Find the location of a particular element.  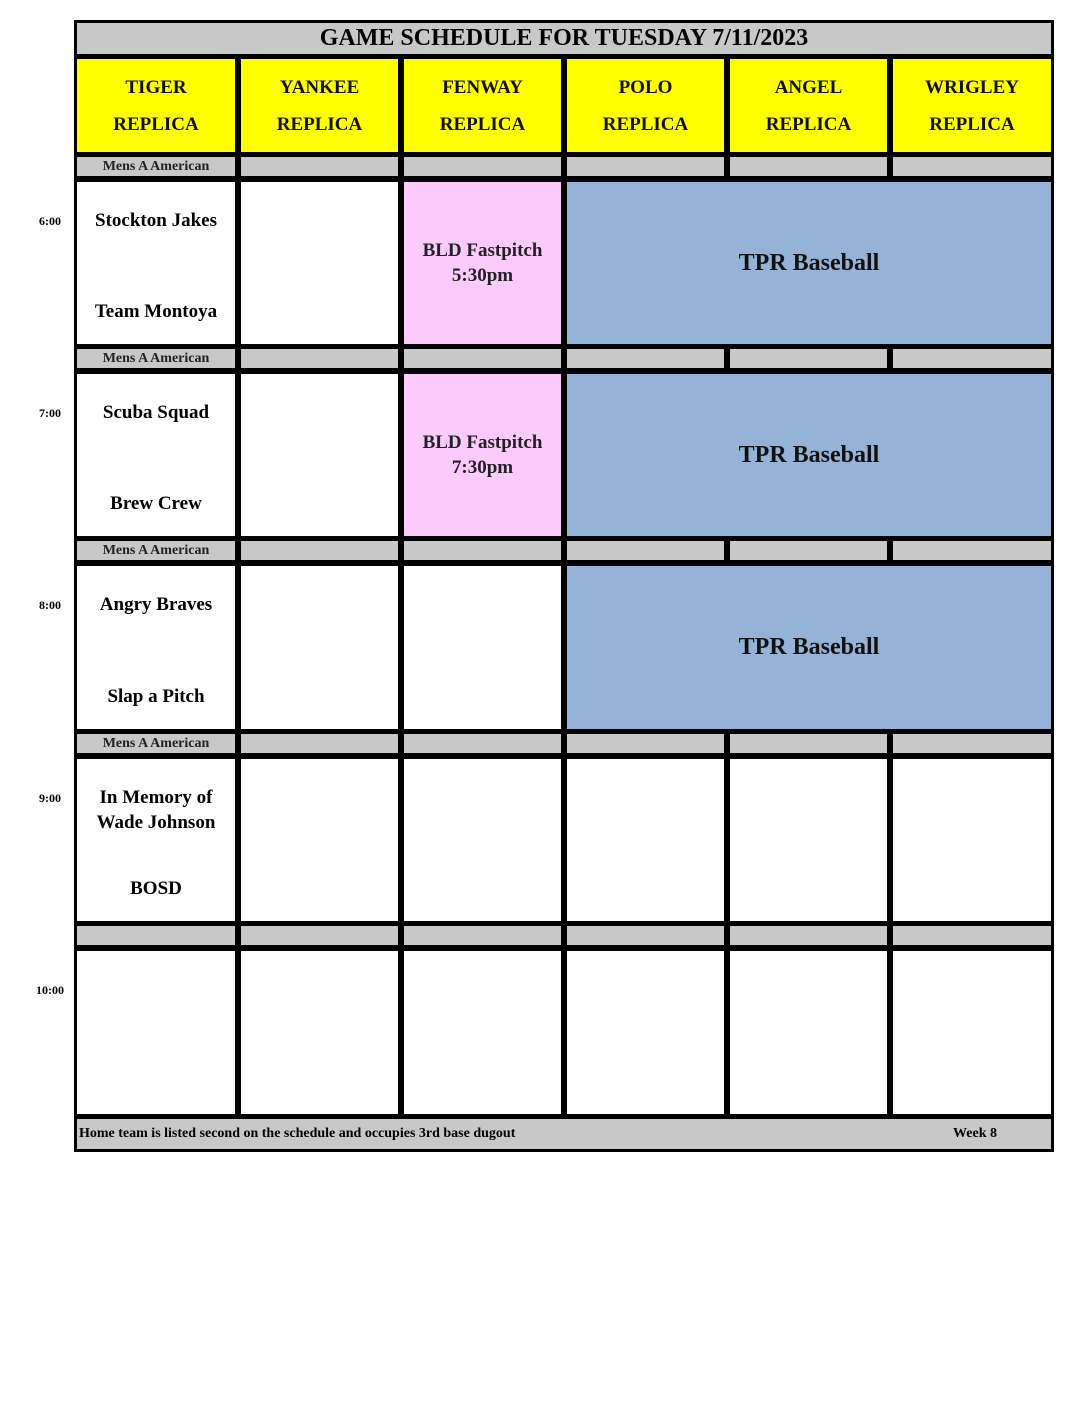

away-team: Stockton Jakes is located at coordinates (156, 220).